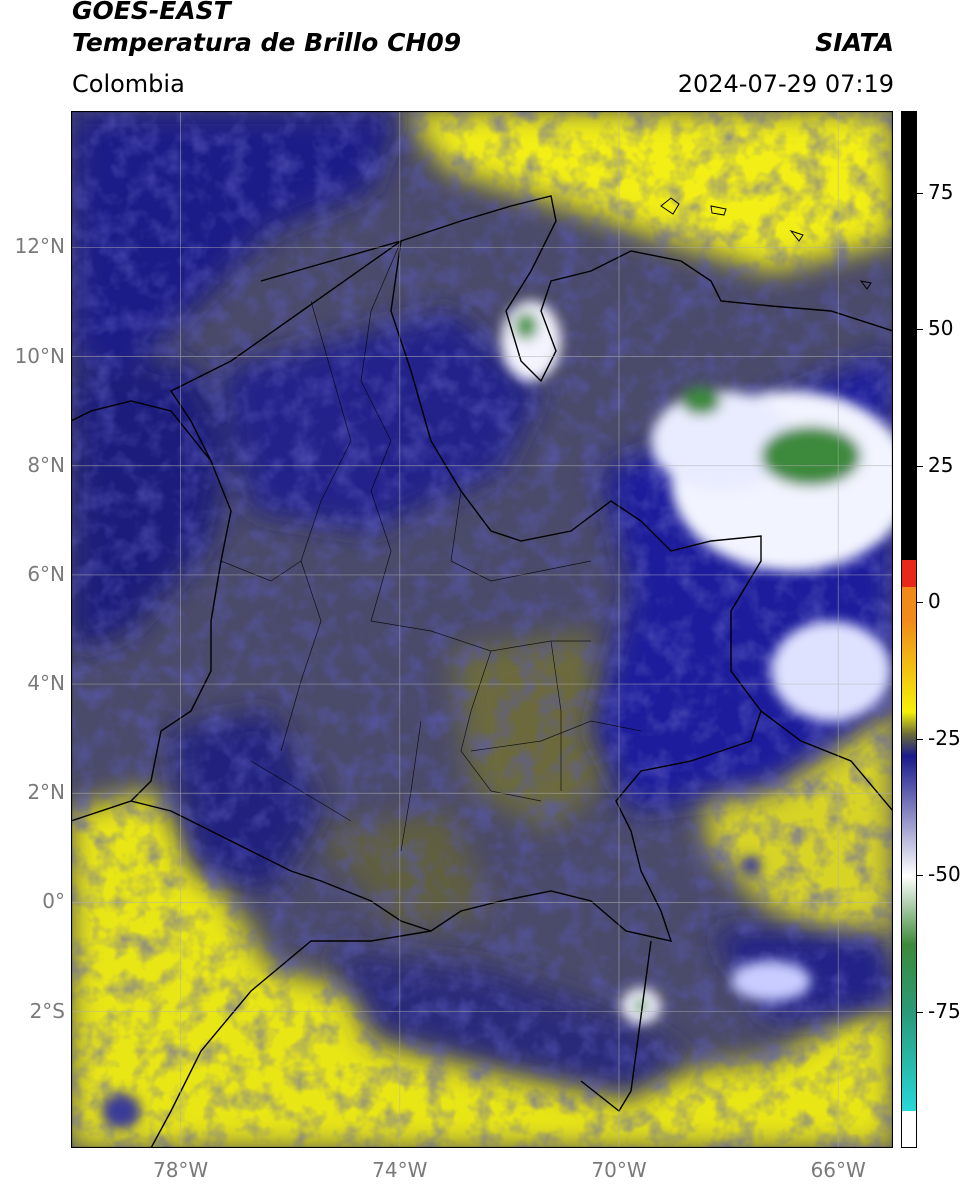  I want to click on longitude-label: 74°W, so click(400, 1170).